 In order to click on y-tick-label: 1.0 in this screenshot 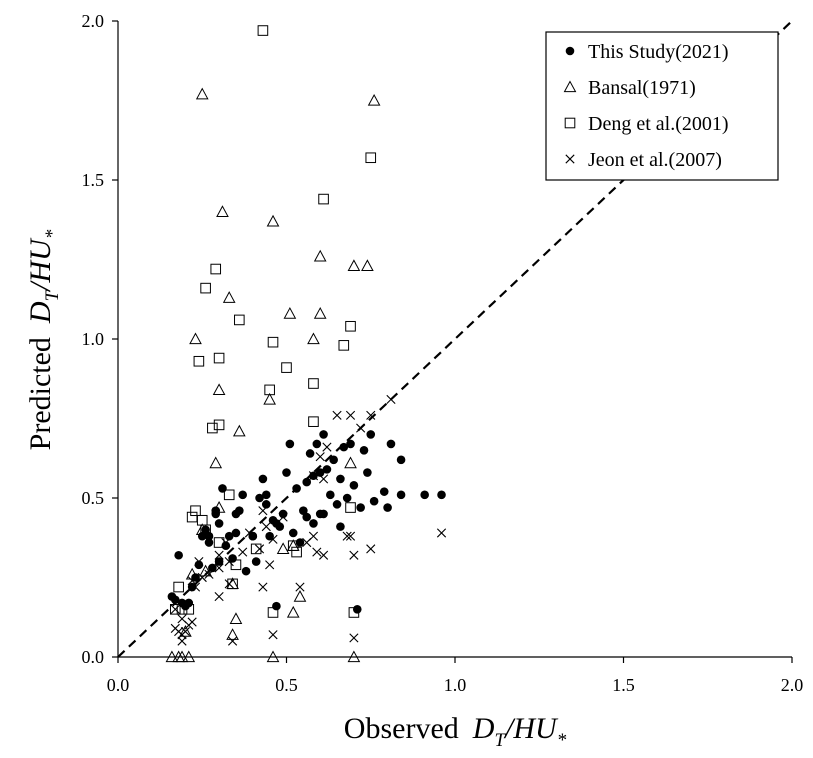, I will do `click(93, 339)`.